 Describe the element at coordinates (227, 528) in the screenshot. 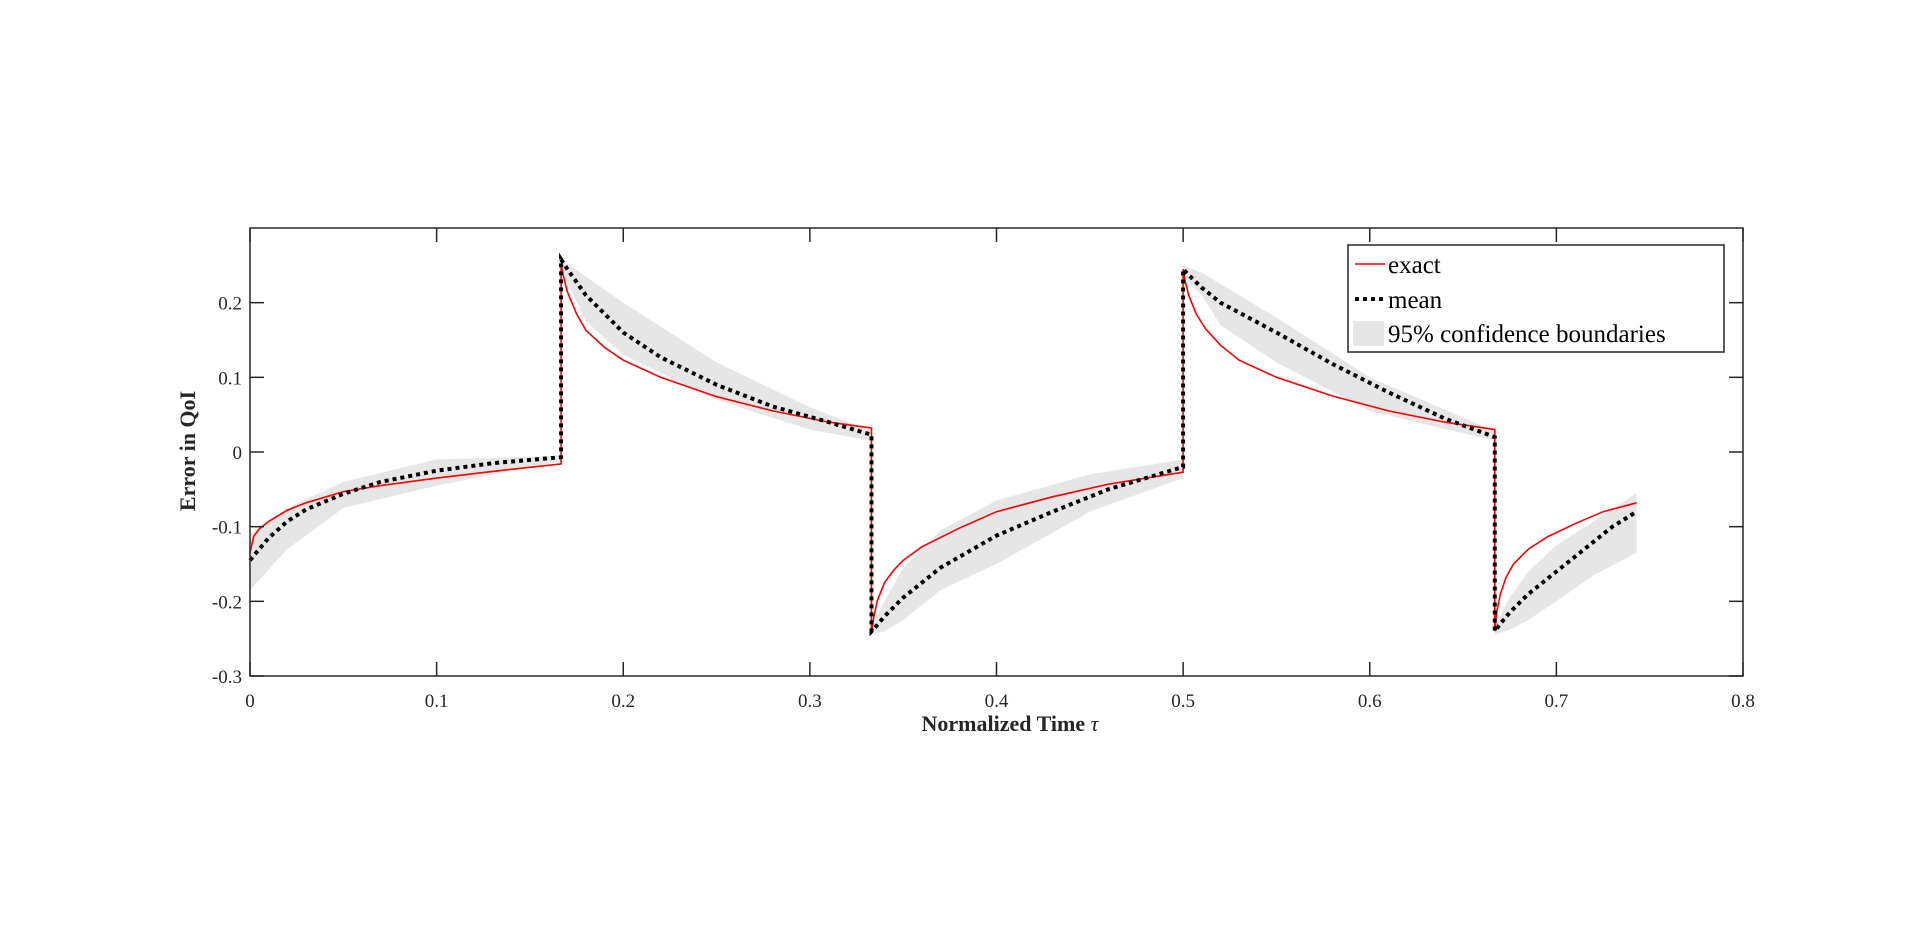

I see `y-tick-label: -0.1` at that location.